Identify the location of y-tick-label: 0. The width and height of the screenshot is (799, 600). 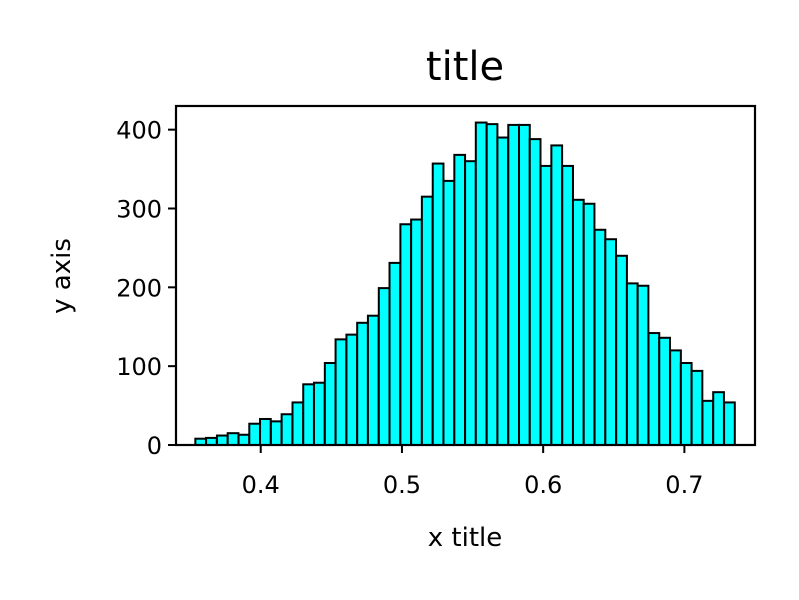
(154, 446).